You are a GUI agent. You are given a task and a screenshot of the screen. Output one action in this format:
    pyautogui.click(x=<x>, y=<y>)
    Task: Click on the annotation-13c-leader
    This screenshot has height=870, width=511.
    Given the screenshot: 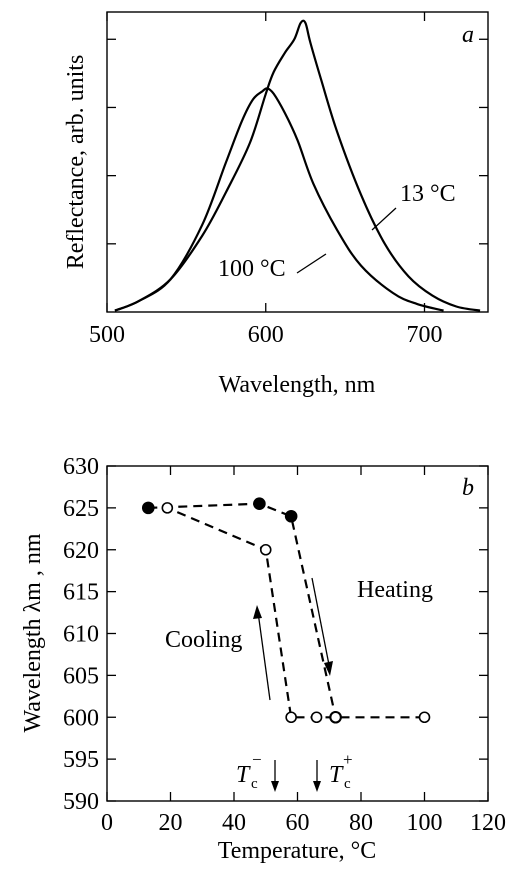 What is the action you would take?
    pyautogui.click(x=384, y=219)
    